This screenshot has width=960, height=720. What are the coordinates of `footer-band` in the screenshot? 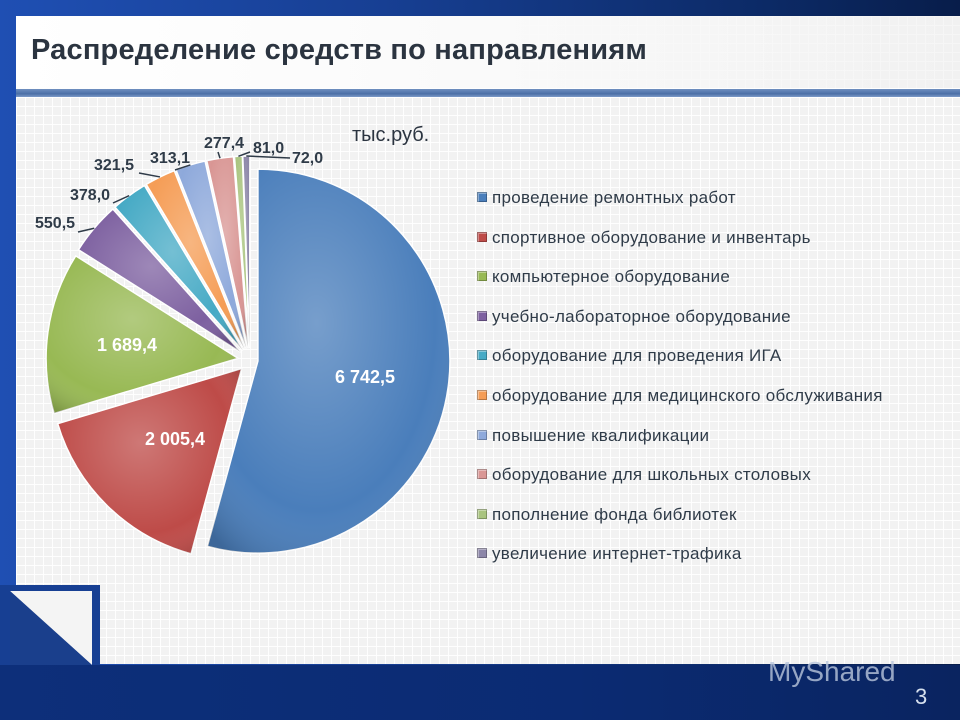 It's located at (480, 692).